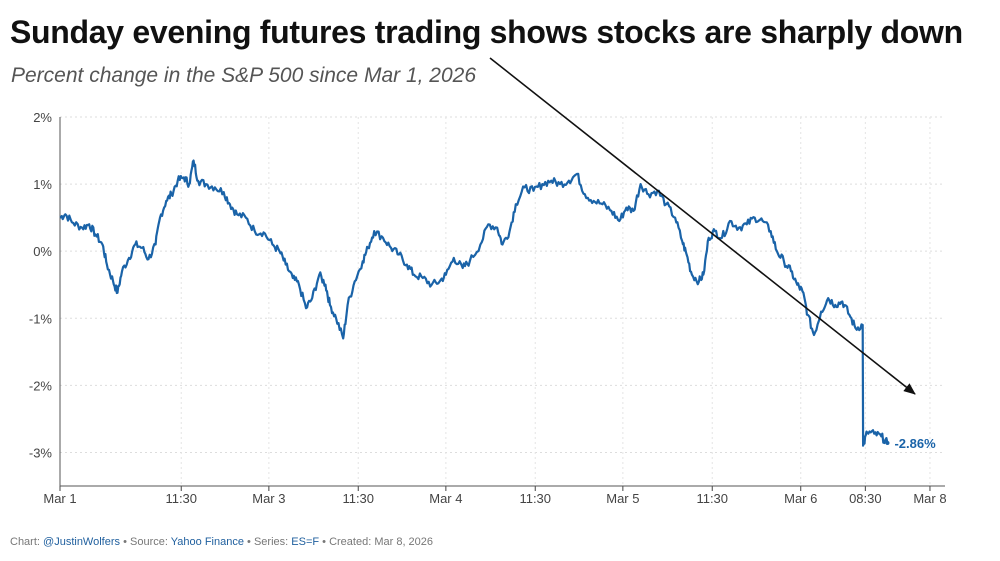 Image resolution: width=1000 pixels, height=561 pixels. Describe the element at coordinates (149, 542) in the screenshot. I see `footer-source-prefix: Source:` at that location.